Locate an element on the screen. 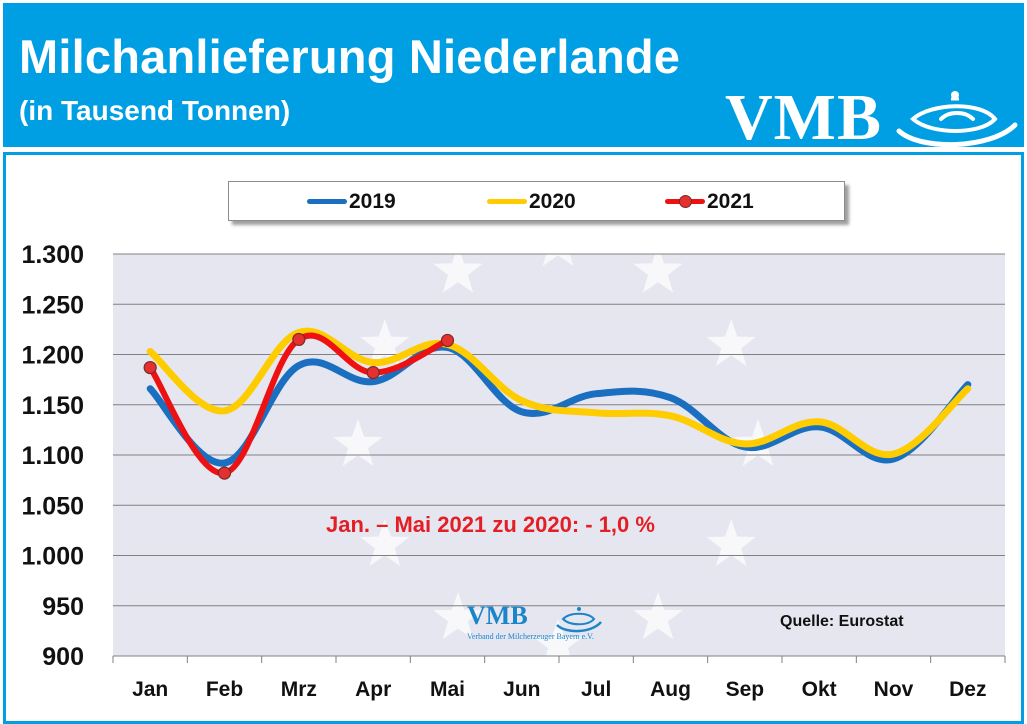 This screenshot has height=724, width=1027. x-axis-labels: Jan Feb Mrz Apr Mai Jun Jul Aug Sep Okt Nov Dez is located at coordinates (559, 689).